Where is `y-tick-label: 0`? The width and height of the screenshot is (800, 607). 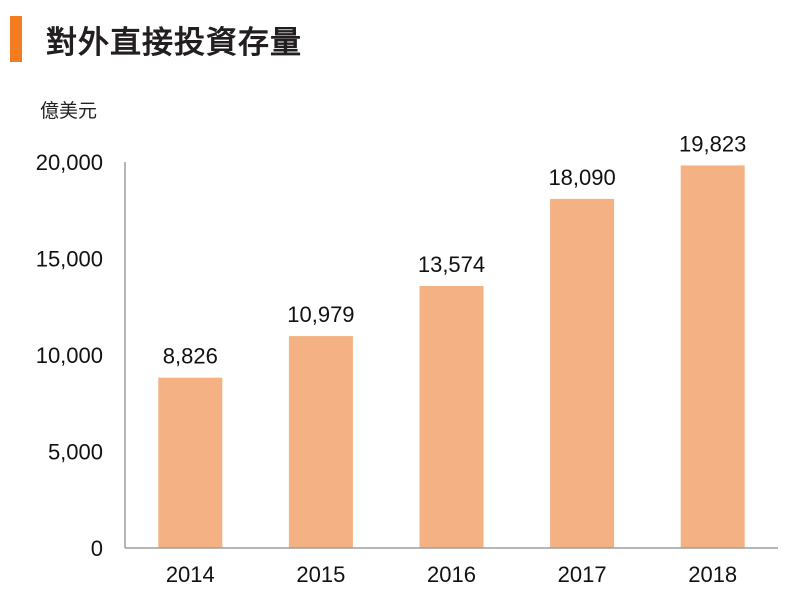
y-tick-label: 0 is located at coordinates (97, 548).